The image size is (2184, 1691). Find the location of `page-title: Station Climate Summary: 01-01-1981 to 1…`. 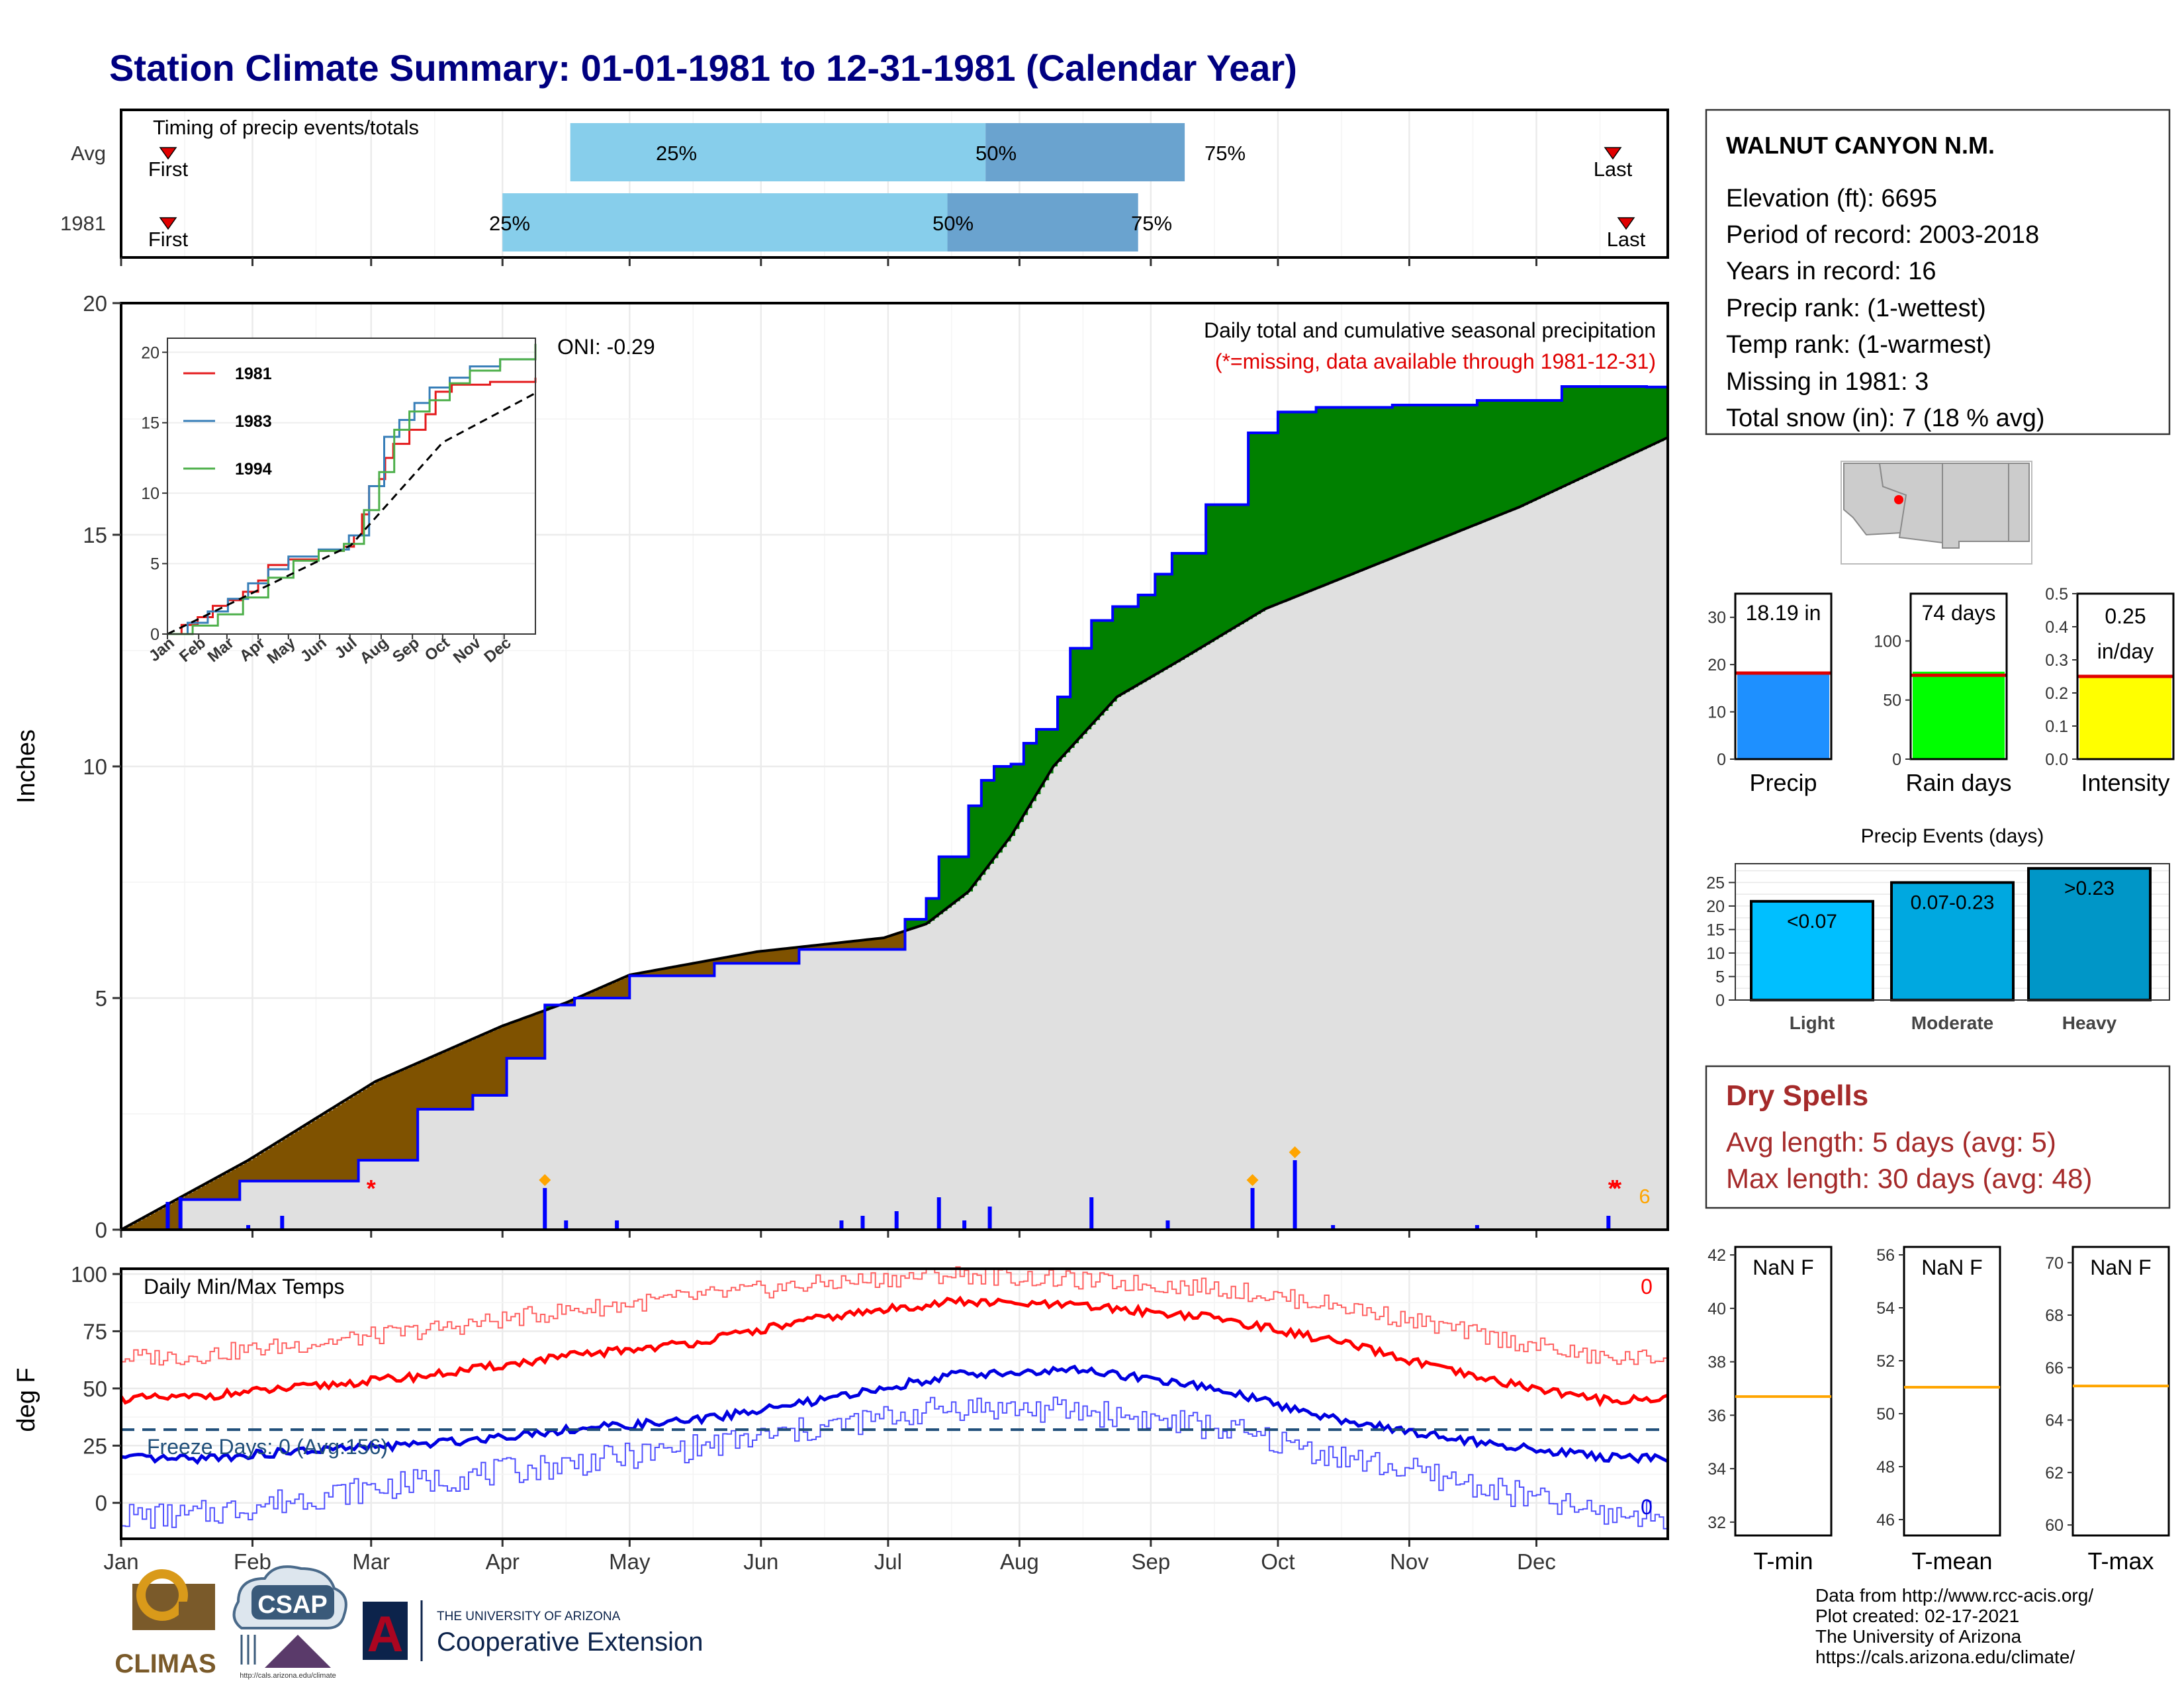

page-title: Station Climate Summary: 01-01-1981 to 1… is located at coordinates (703, 68).